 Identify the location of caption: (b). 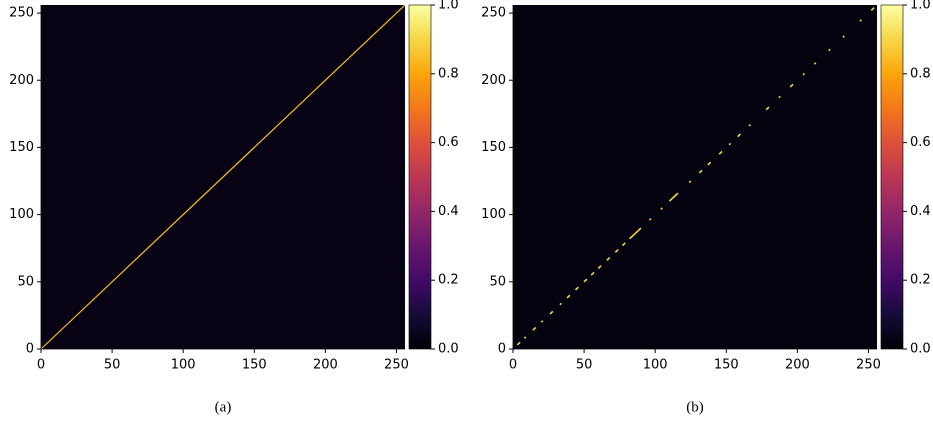
(695, 407).